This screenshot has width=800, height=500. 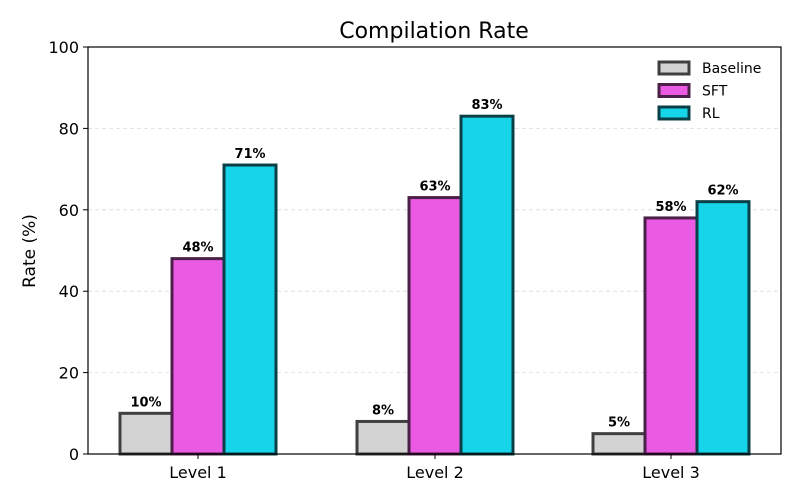 What do you see at coordinates (486, 105) in the screenshot?
I see `data-label: 83%` at bounding box center [486, 105].